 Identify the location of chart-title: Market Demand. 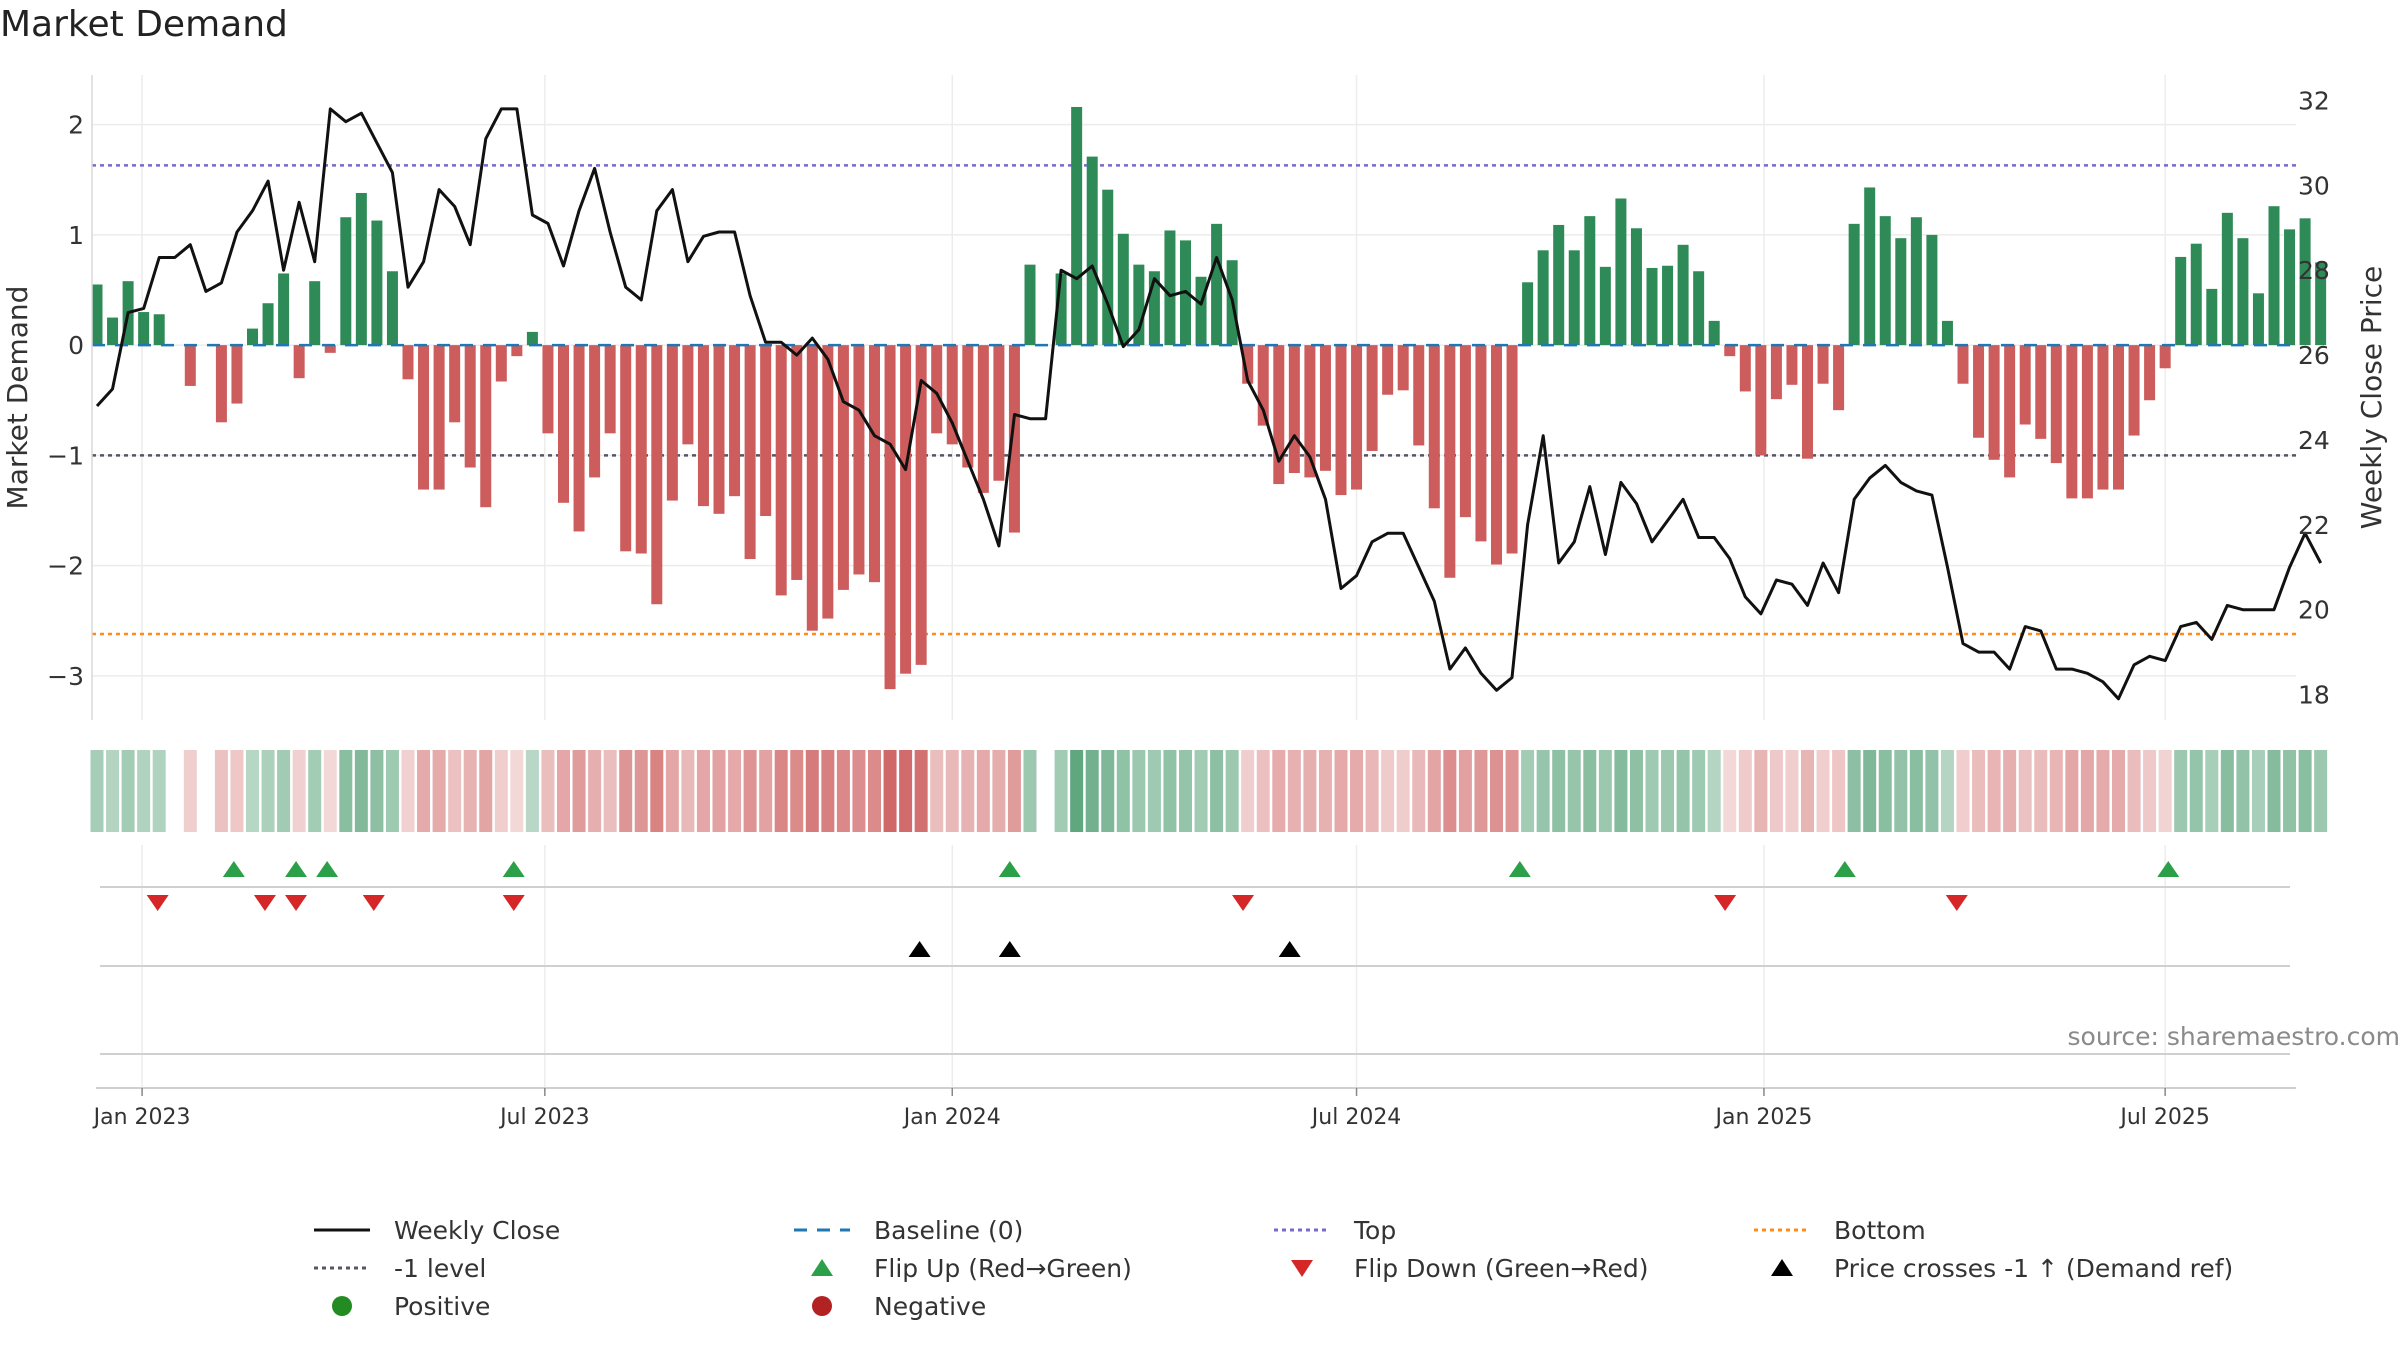
(144, 24).